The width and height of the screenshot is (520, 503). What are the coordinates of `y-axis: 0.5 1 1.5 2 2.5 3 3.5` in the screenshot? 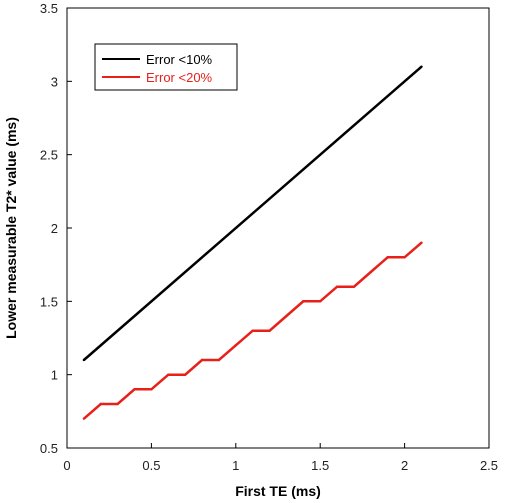 It's located at (56, 228).